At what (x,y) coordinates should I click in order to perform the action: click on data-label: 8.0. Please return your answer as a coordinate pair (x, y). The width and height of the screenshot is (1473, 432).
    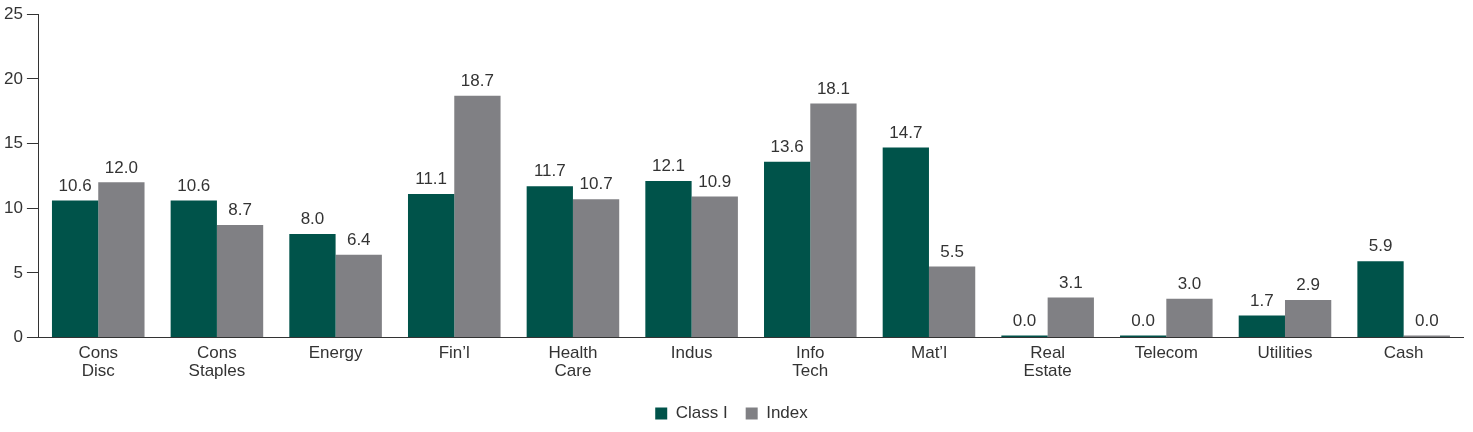
    Looking at the image, I should click on (312, 219).